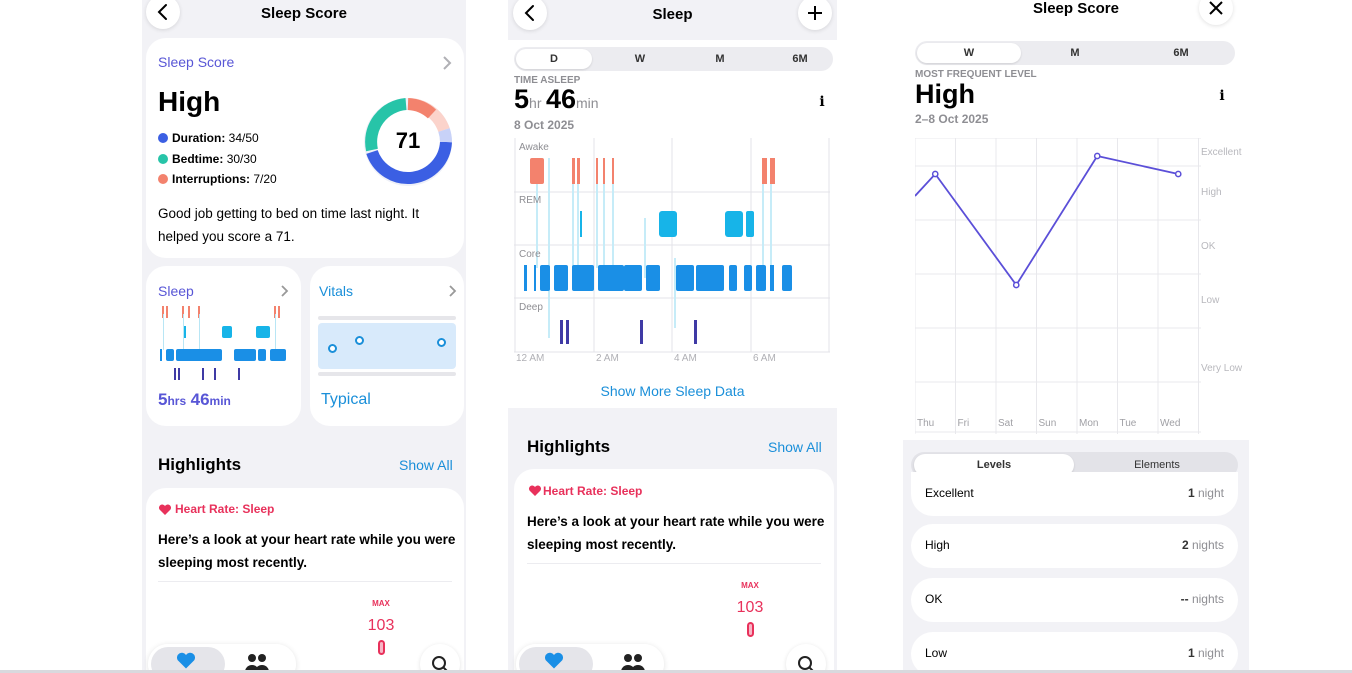  I want to click on close-icon, so click(1216, 8).